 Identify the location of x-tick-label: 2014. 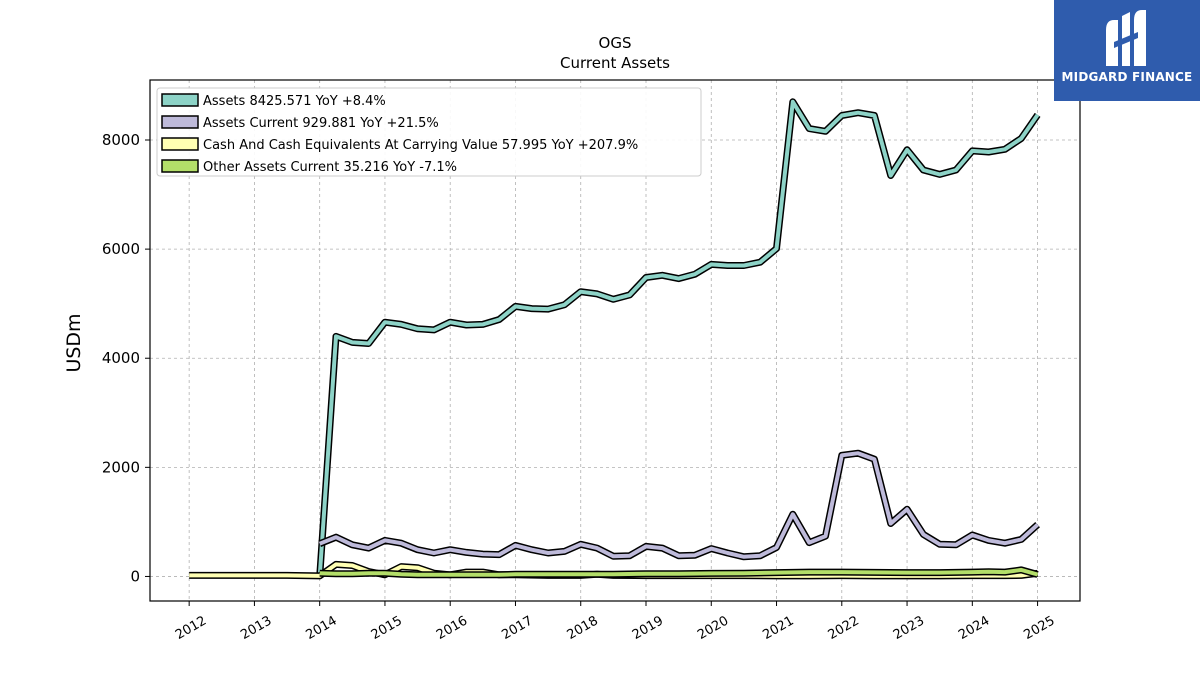
(322, 628).